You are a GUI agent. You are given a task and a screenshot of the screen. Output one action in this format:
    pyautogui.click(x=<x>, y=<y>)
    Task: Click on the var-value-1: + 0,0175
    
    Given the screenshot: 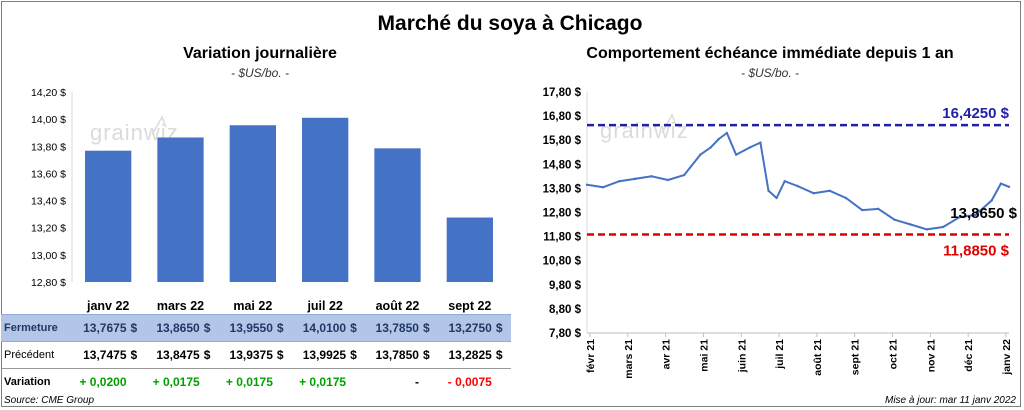 What is the action you would take?
    pyautogui.click(x=174, y=381)
    